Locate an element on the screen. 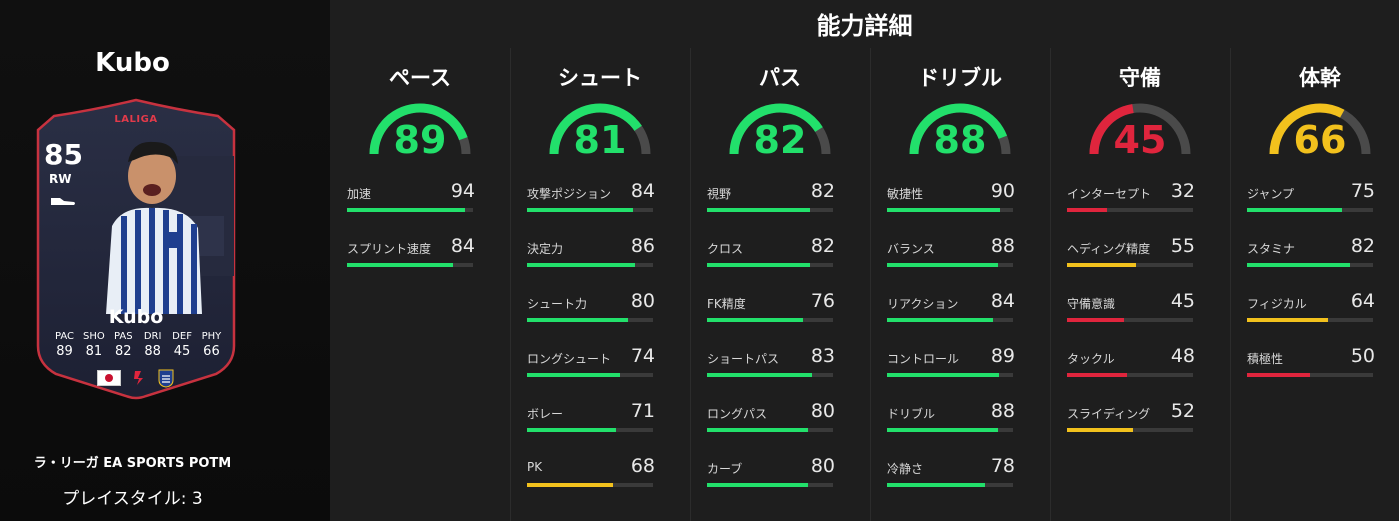  card-position: RW is located at coordinates (60, 179).